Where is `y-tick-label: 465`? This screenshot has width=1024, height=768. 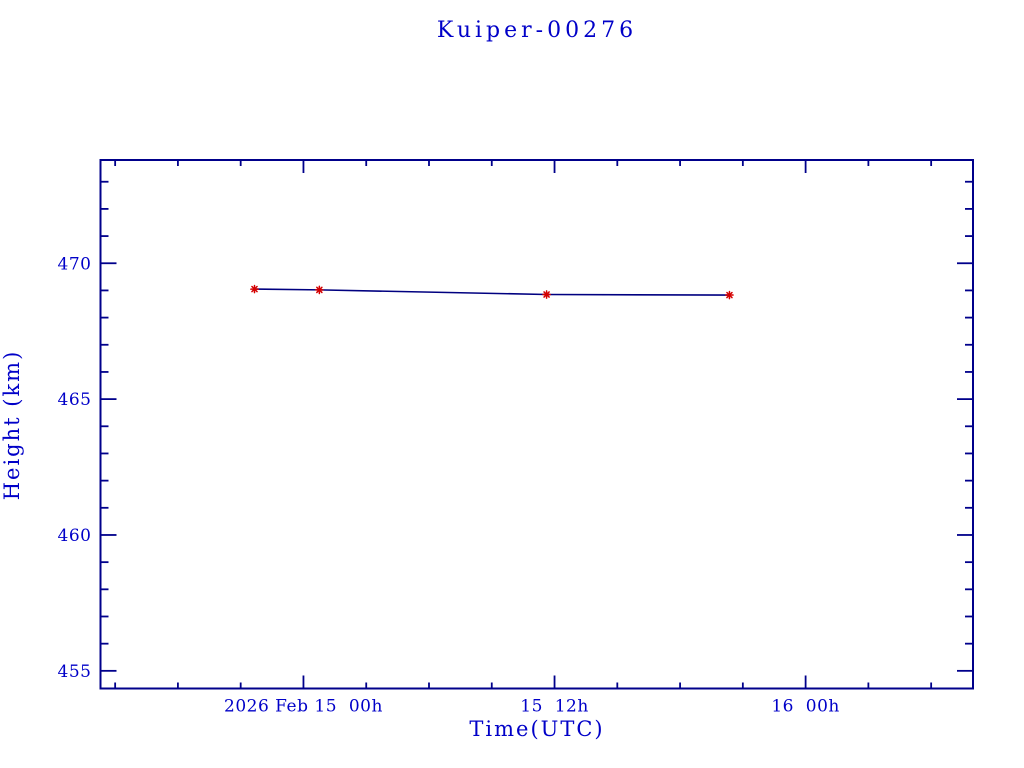 y-tick-label: 465 is located at coordinates (75, 400).